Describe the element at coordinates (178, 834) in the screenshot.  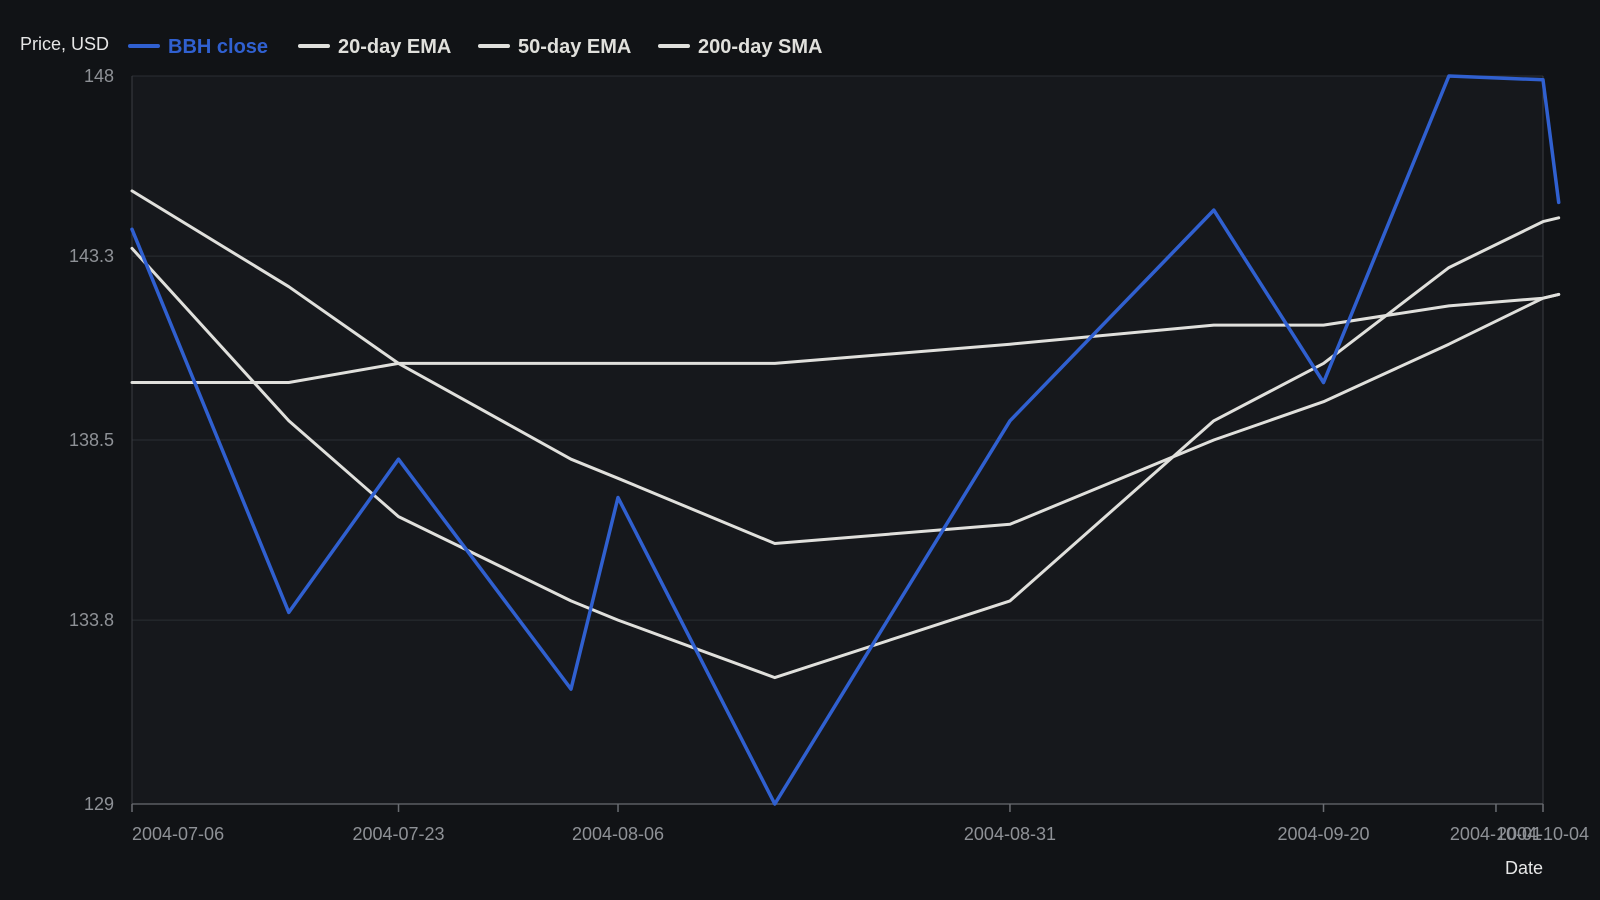
I see `x-tick-label: 2004-07-06` at that location.